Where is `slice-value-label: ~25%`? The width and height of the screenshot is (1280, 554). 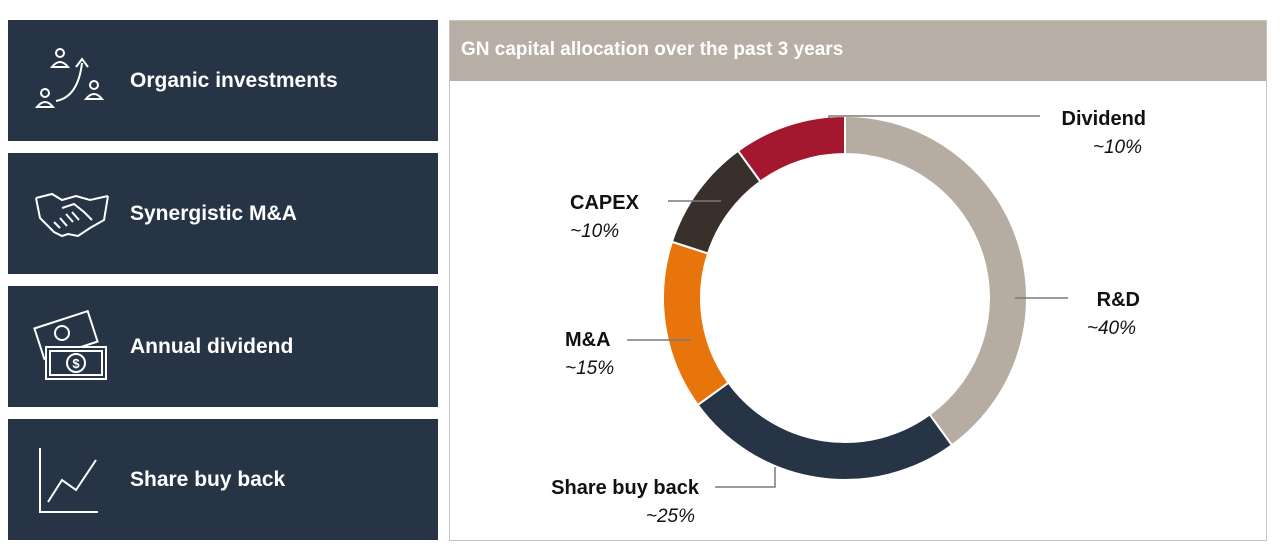 slice-value-label: ~25% is located at coordinates (670, 516).